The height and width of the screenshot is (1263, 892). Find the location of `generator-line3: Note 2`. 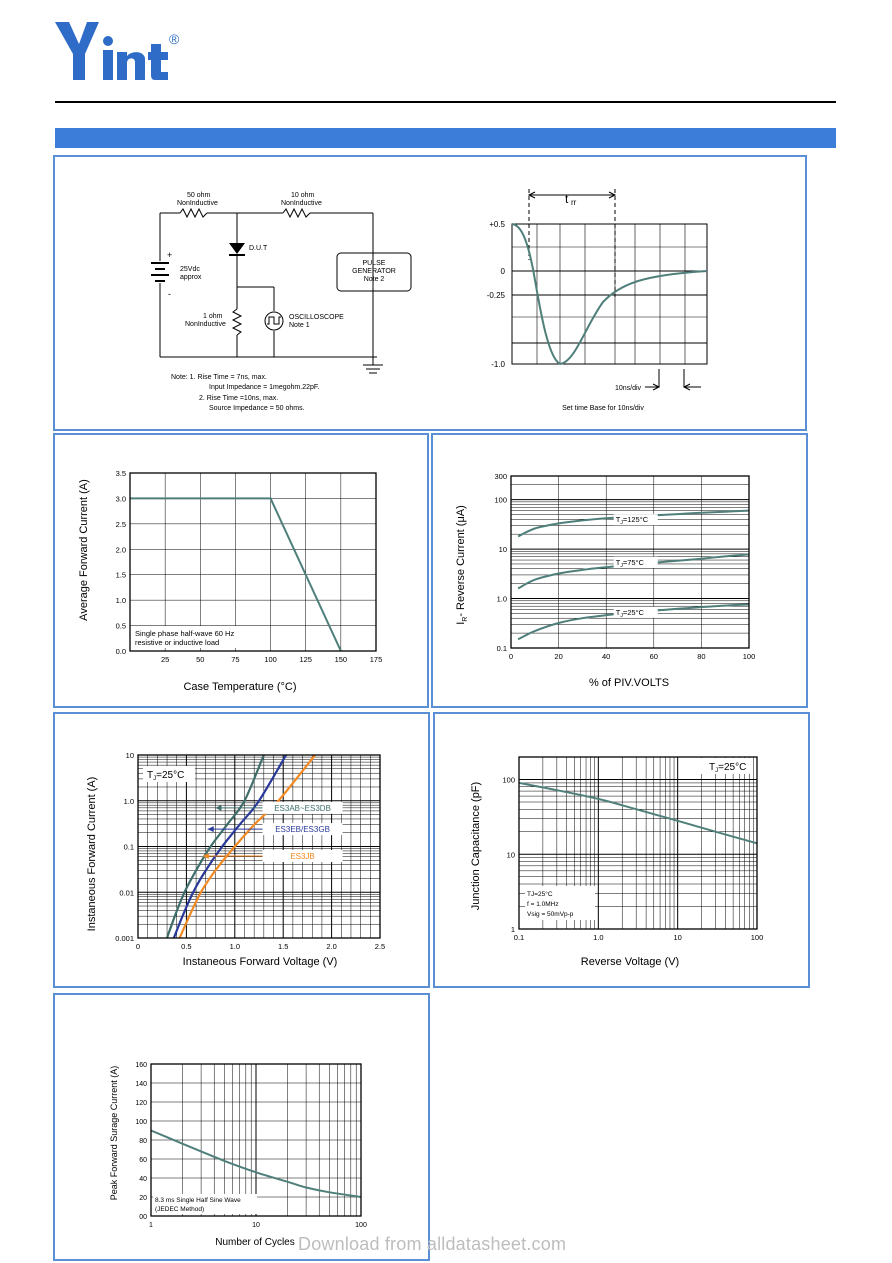

generator-line3: Note 2 is located at coordinates (374, 279).